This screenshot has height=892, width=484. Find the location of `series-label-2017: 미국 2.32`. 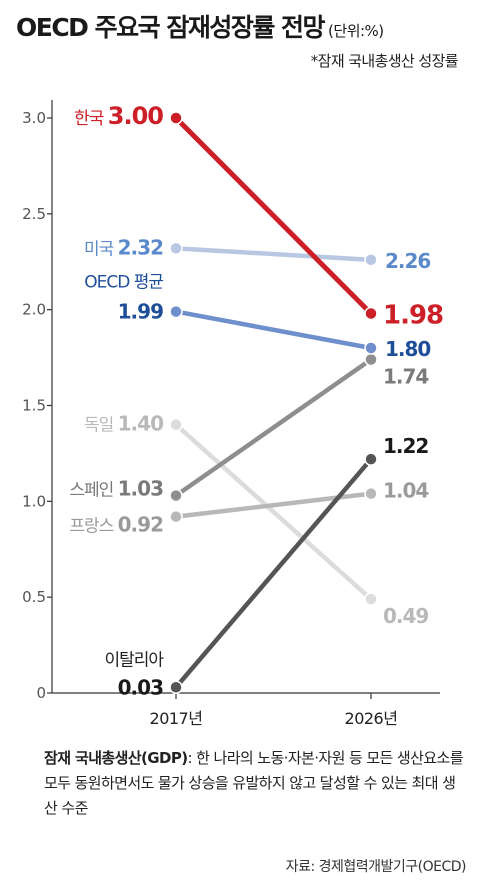

series-label-2017: 미국 2.32 is located at coordinates (123, 247).